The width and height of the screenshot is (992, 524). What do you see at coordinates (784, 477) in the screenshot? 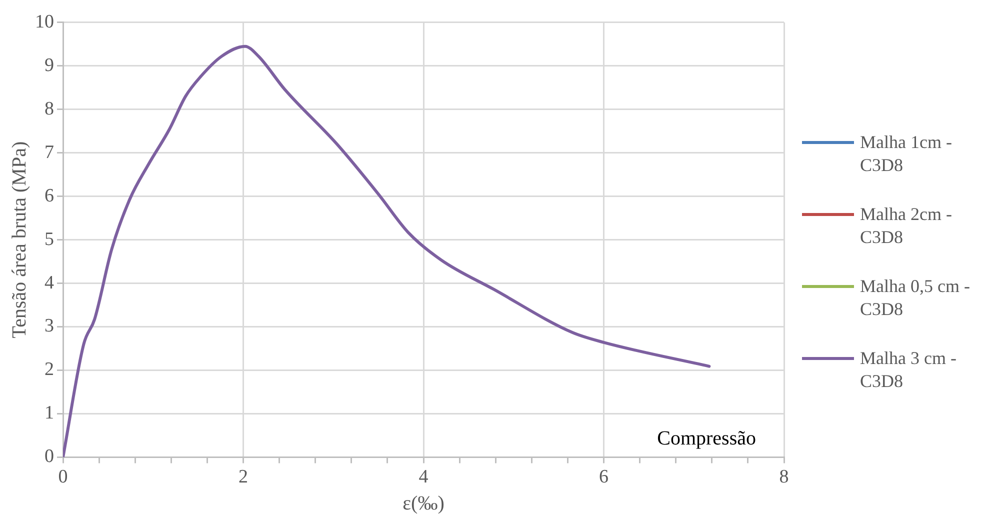
I see `x-tick-label: 8` at bounding box center [784, 477].